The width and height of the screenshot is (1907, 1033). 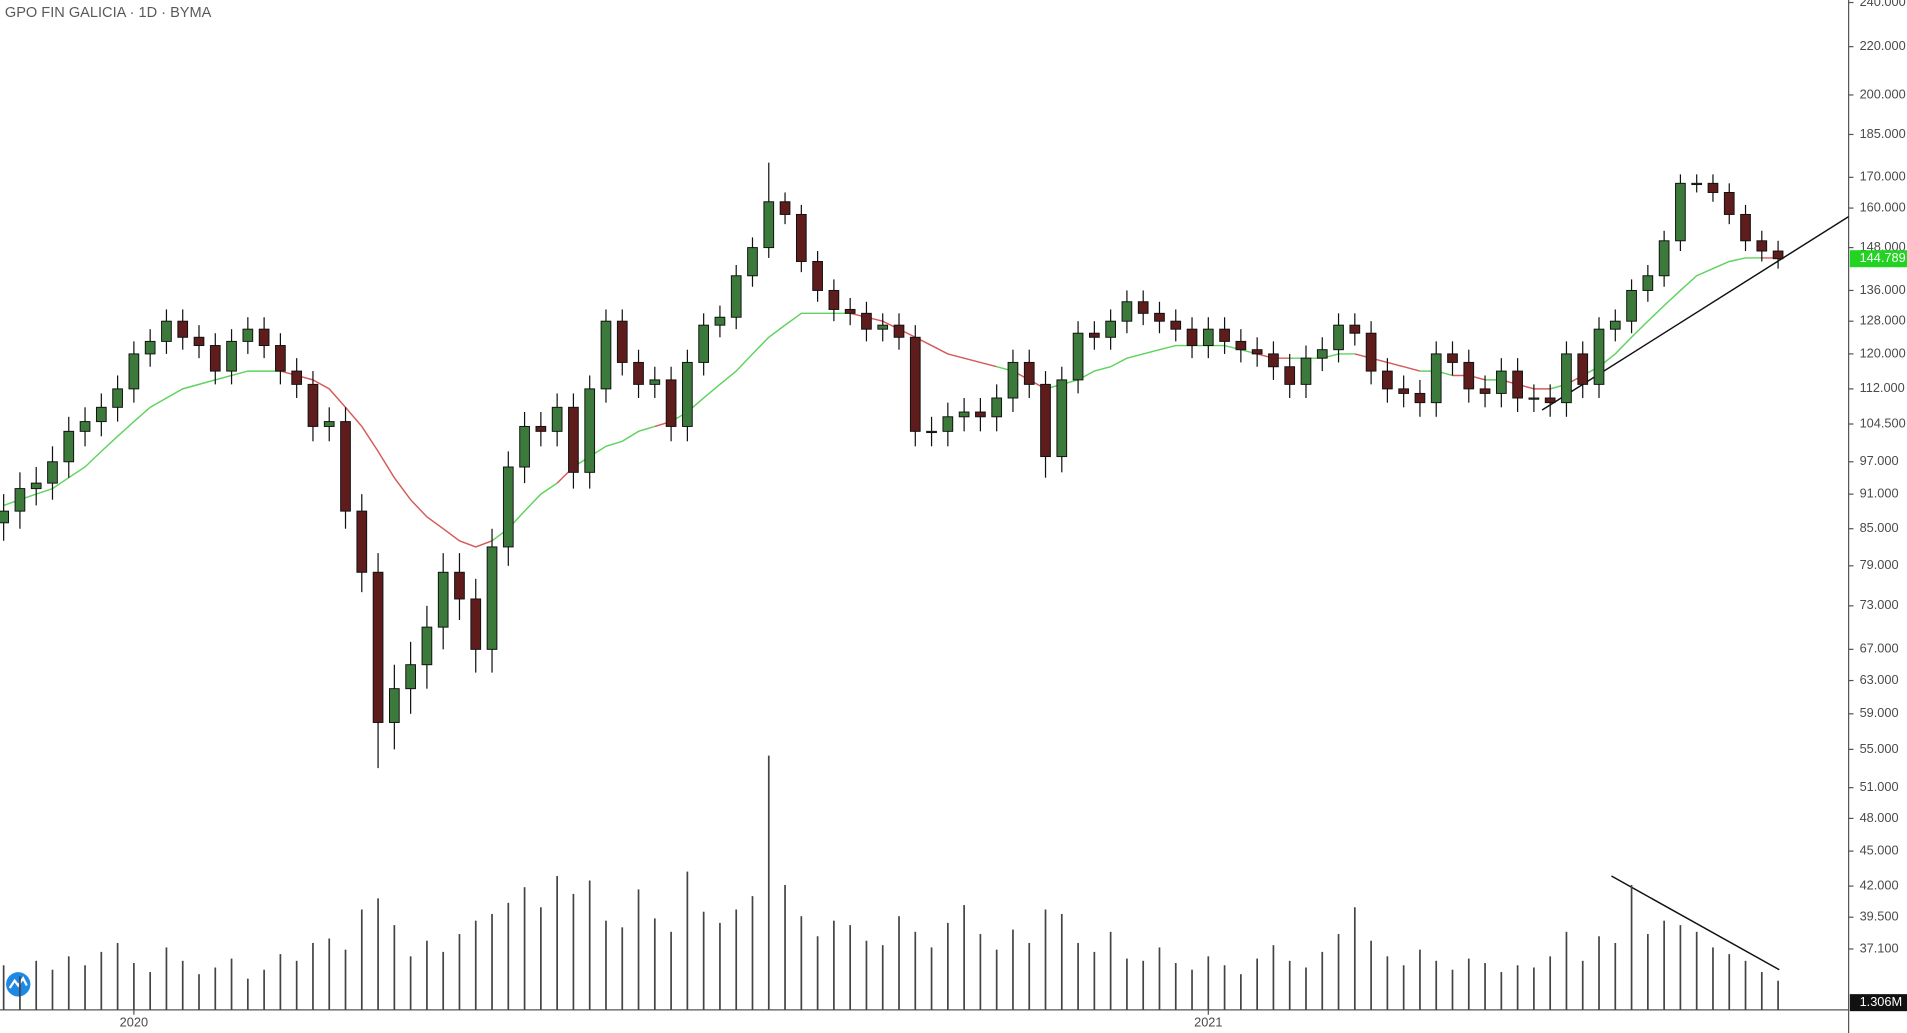 What do you see at coordinates (1879, 748) in the screenshot?
I see `y-tick-label: 55.000` at bounding box center [1879, 748].